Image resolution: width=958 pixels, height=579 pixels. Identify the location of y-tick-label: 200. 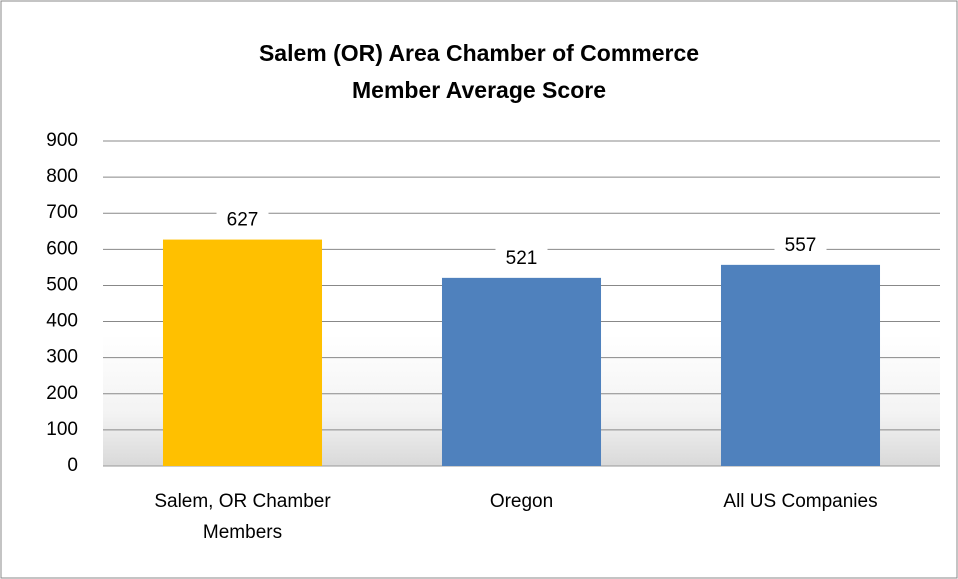
(62, 393).